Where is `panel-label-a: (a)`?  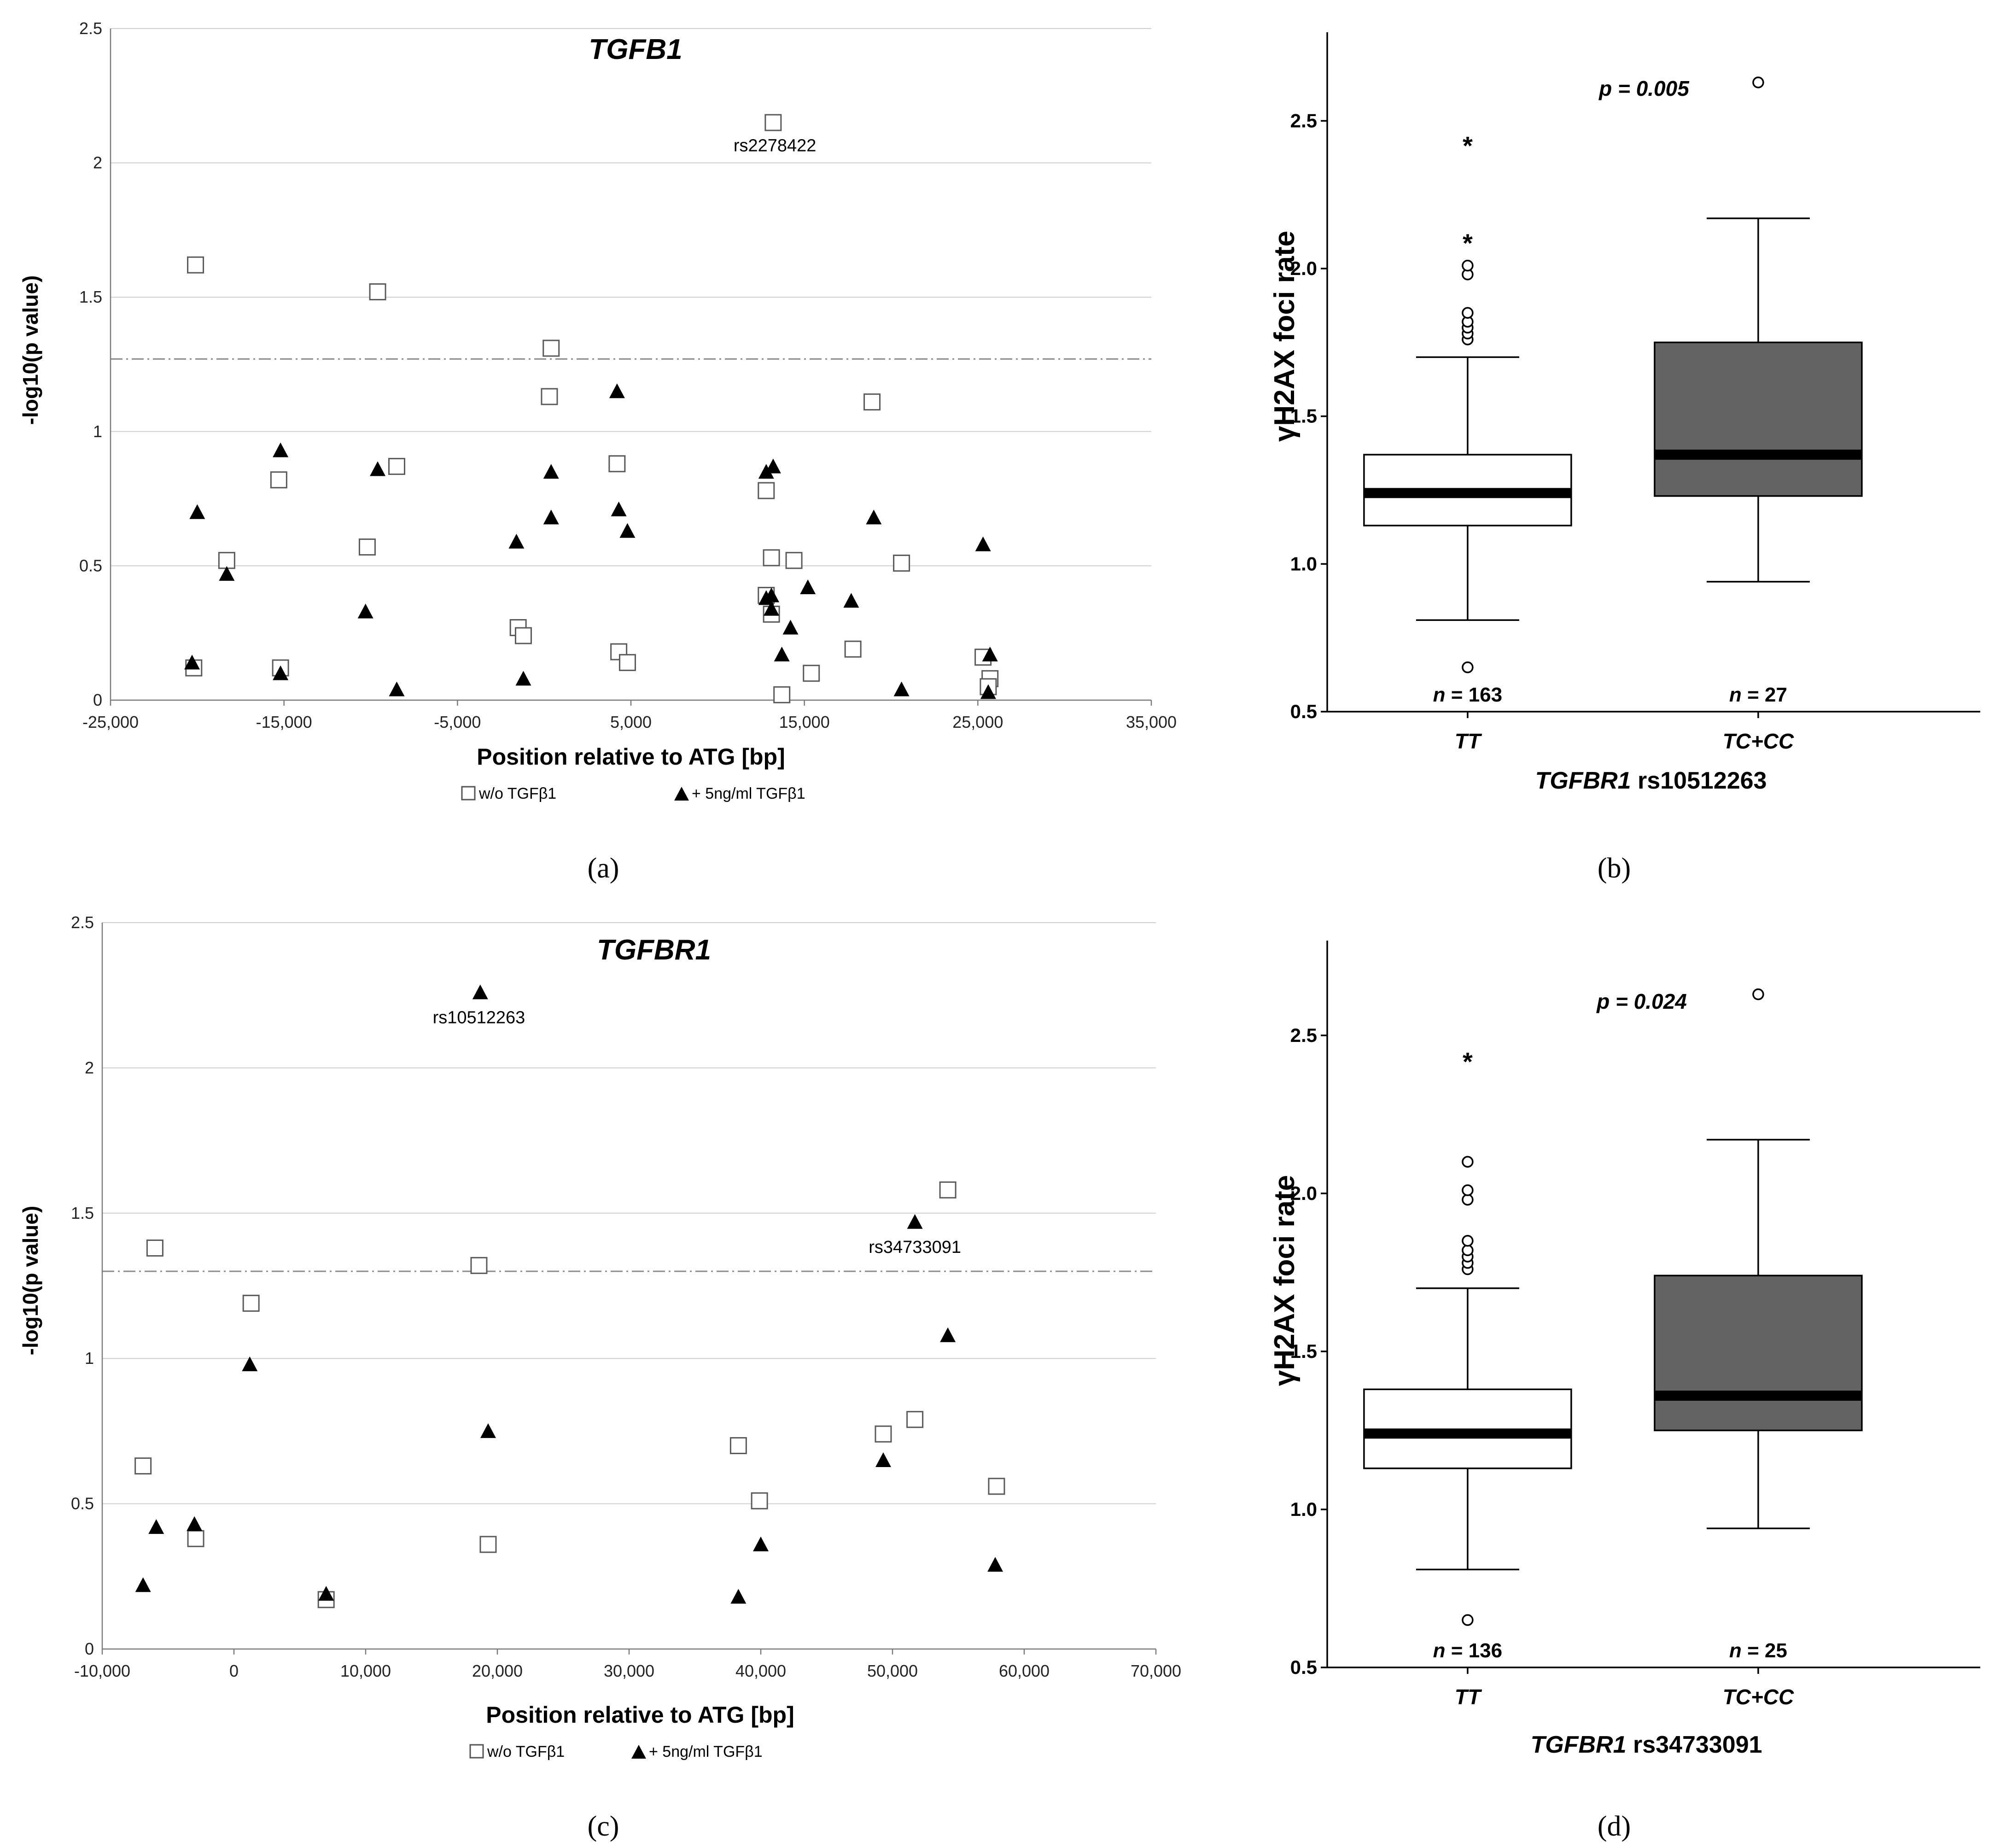 panel-label-a: (a) is located at coordinates (603, 868).